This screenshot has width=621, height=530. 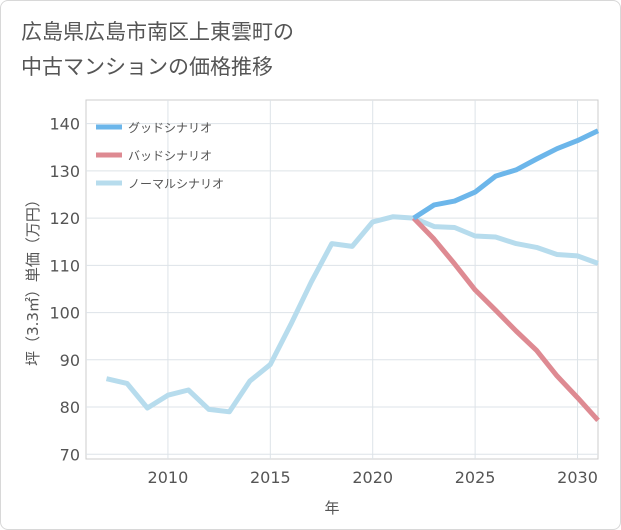 What do you see at coordinates (475, 477) in the screenshot?
I see `x-tick-2025: 2025` at bounding box center [475, 477].